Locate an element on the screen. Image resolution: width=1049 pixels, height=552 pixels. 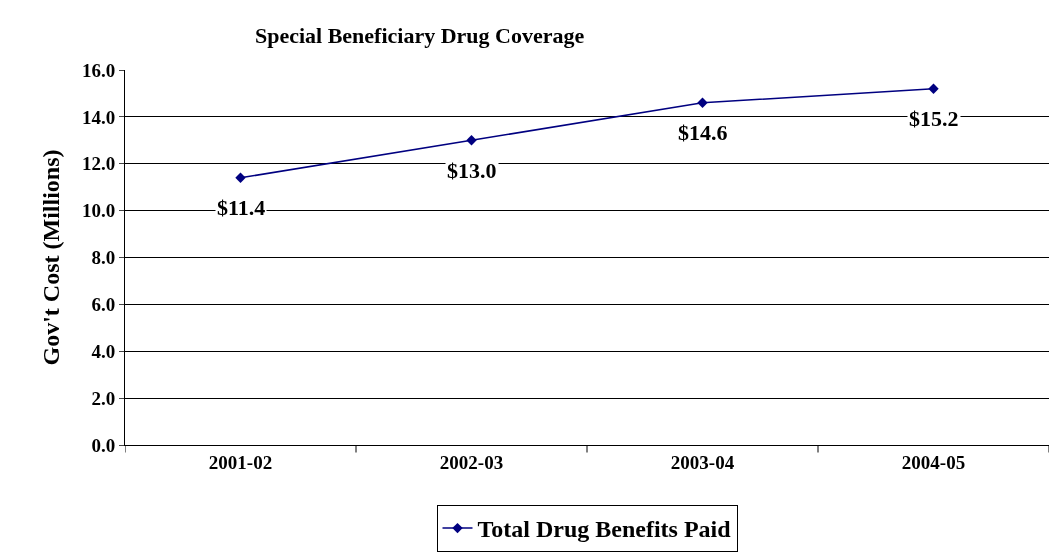
x-tick-label: 2003-04 is located at coordinates (702, 462).